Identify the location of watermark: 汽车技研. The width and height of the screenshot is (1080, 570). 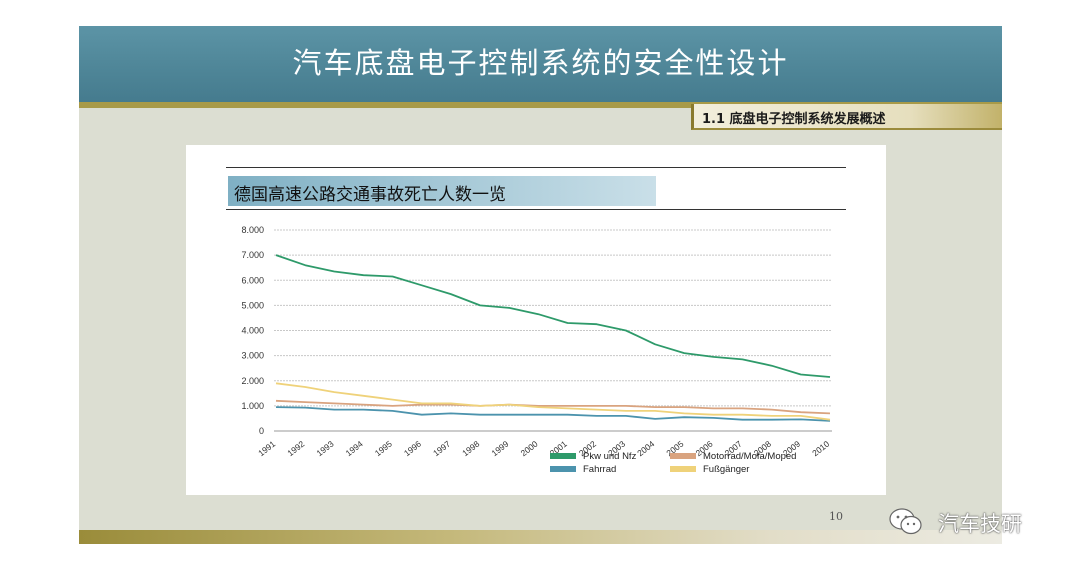
(973, 523).